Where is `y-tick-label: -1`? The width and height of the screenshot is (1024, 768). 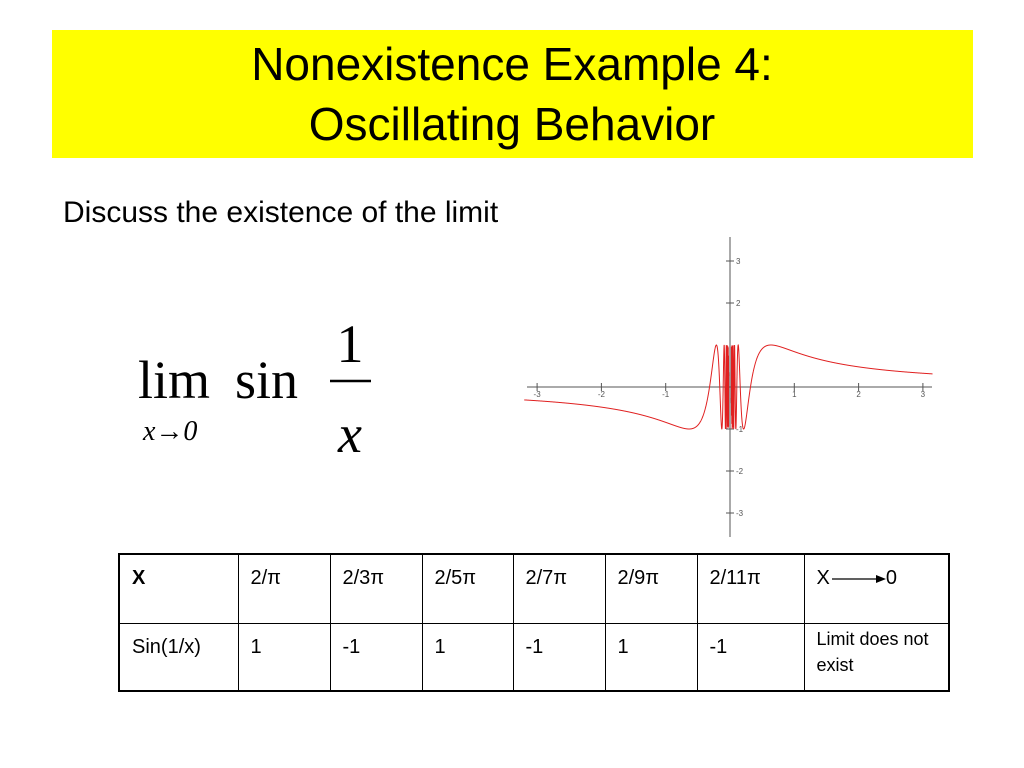 y-tick-label: -1 is located at coordinates (740, 429).